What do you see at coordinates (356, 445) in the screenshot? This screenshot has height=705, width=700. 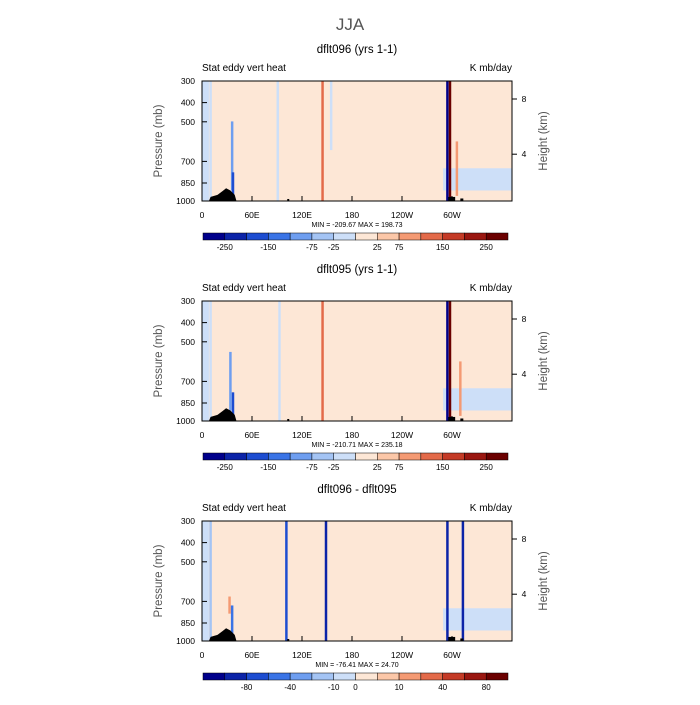 I see `minmax-label: MIN = -210.71 MAX = 235.18` at bounding box center [356, 445].